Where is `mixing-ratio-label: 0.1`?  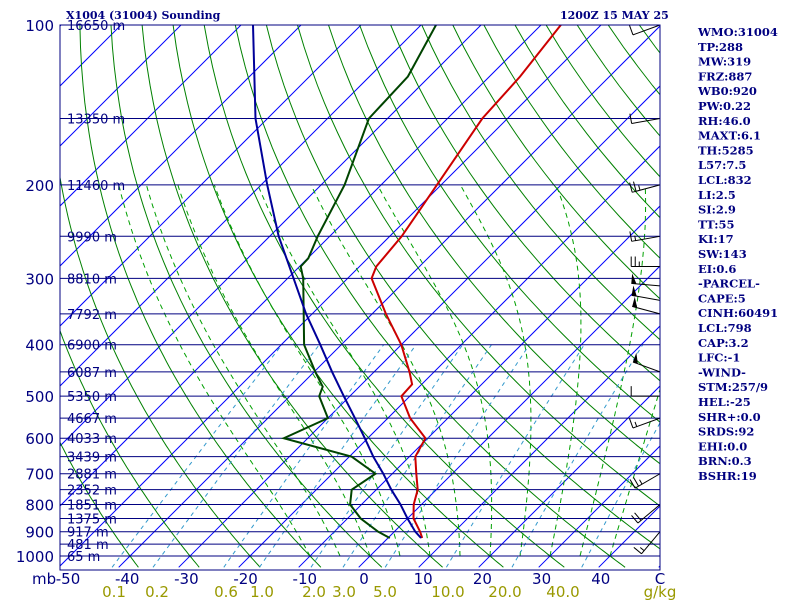 mixing-ratio-label: 0.1 is located at coordinates (114, 591).